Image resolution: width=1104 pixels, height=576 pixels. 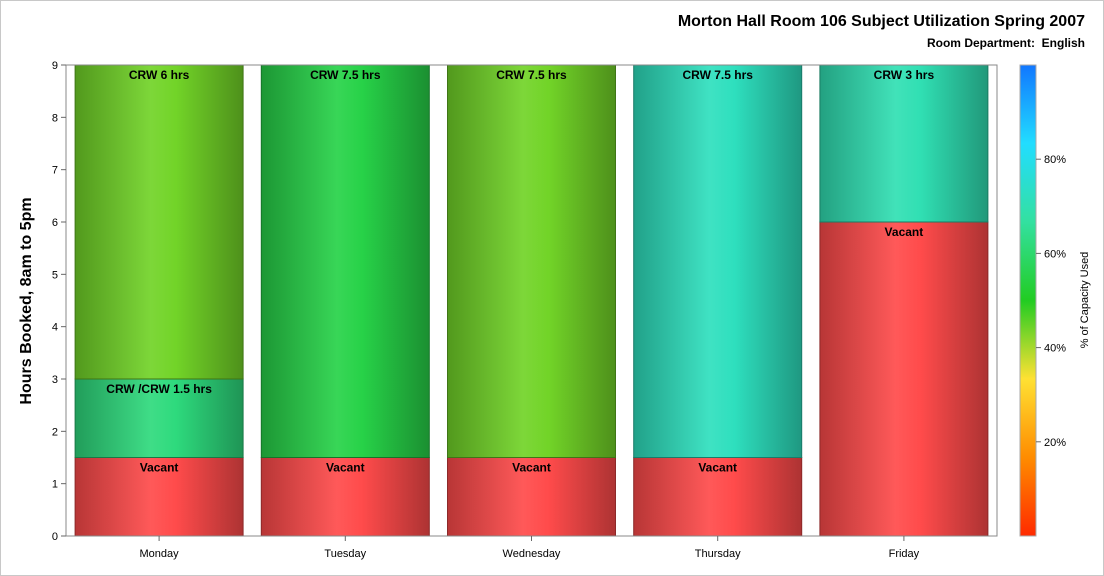 What do you see at coordinates (55, 485) in the screenshot?
I see `y-tick-label: 1` at bounding box center [55, 485].